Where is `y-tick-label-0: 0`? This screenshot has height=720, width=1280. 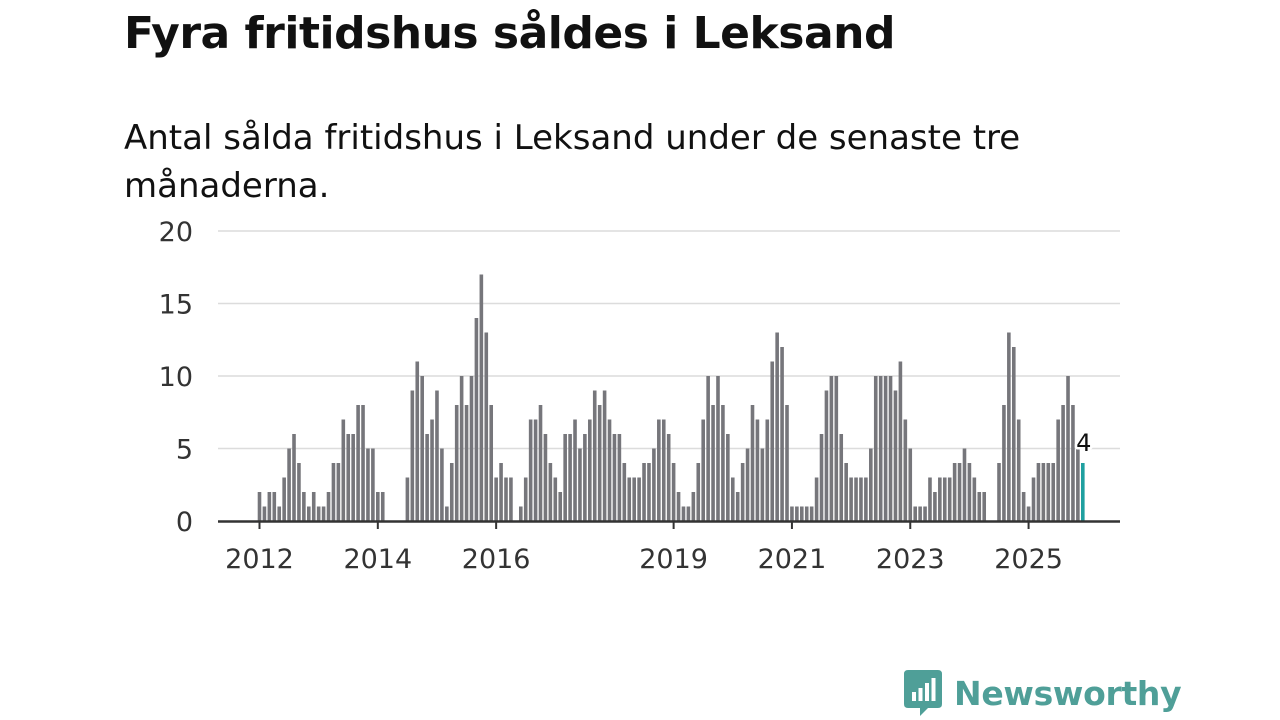
y-tick-label-0: 0 is located at coordinates (184, 522).